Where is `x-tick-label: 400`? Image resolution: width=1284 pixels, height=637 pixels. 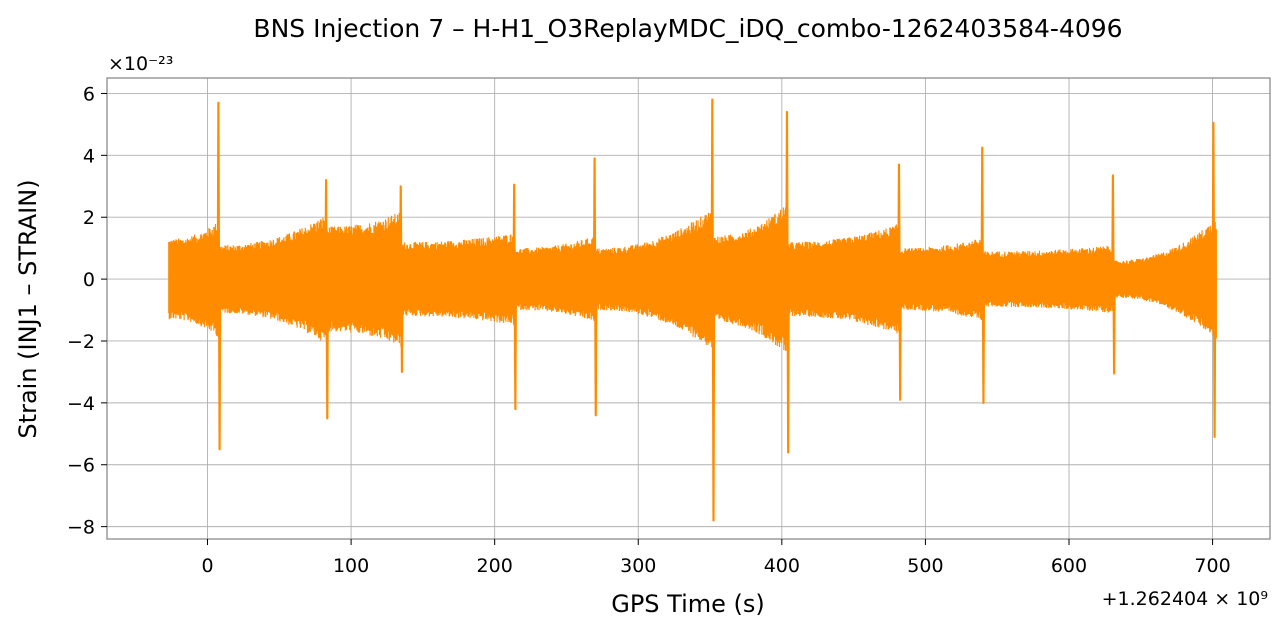 x-tick-label: 400 is located at coordinates (782, 566).